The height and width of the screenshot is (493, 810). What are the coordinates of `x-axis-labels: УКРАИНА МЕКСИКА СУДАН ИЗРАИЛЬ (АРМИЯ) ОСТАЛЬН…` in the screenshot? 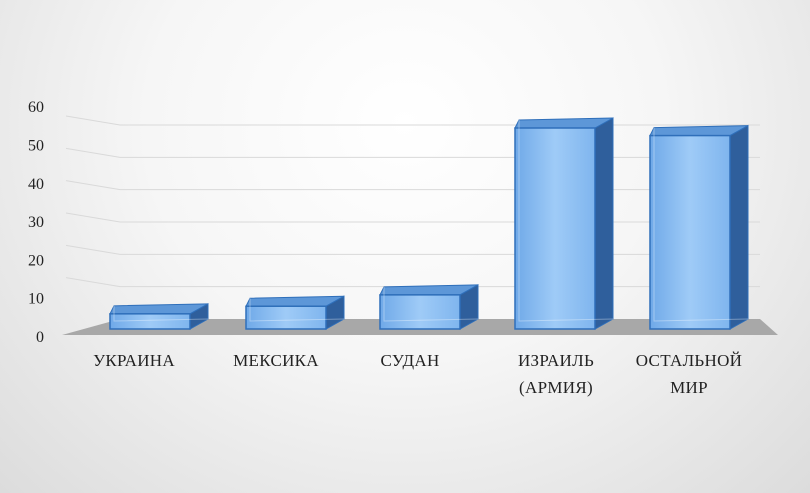 It's located at (417, 374).